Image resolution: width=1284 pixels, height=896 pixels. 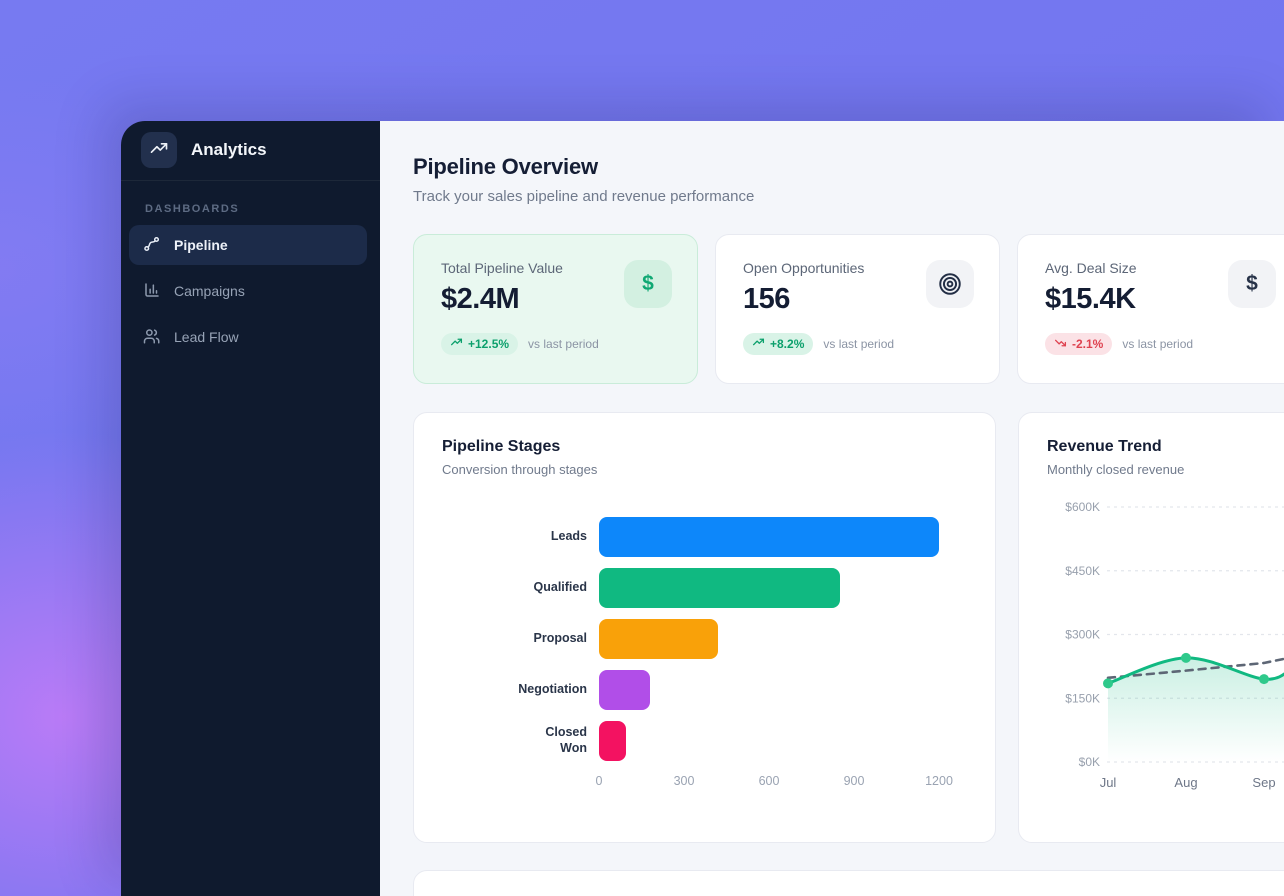 What do you see at coordinates (1089, 762) in the screenshot?
I see `svg-text: $0K` at bounding box center [1089, 762].